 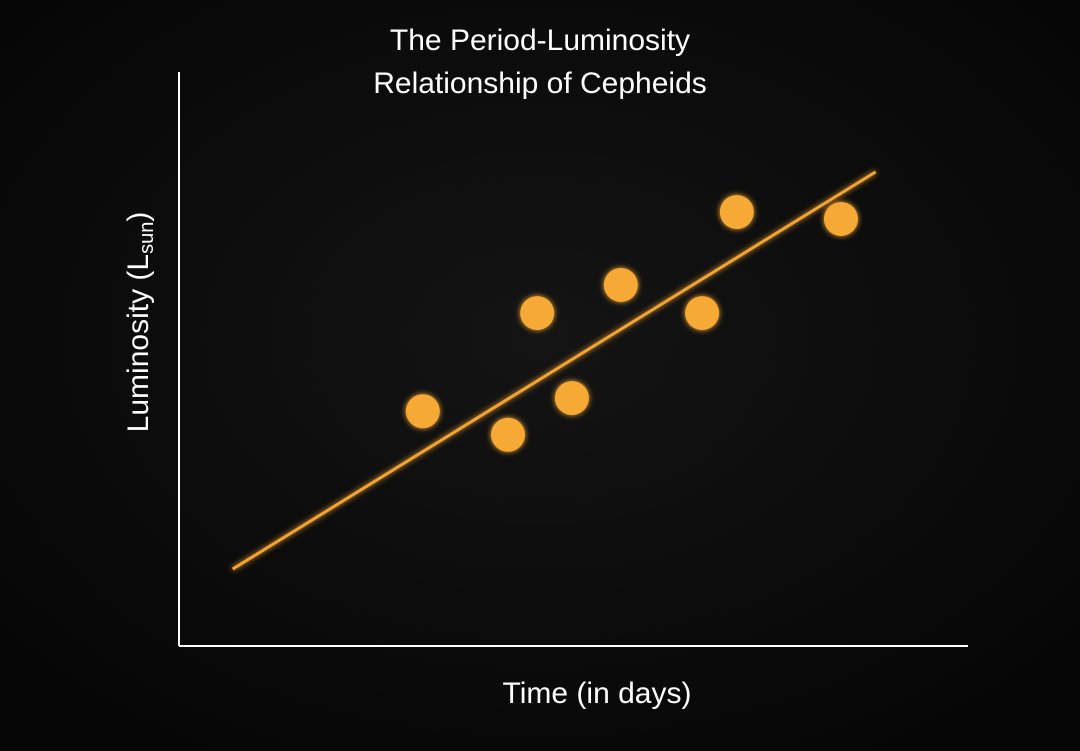 I want to click on y-axis-label: Luminosity (Lsun), so click(x=140, y=322).